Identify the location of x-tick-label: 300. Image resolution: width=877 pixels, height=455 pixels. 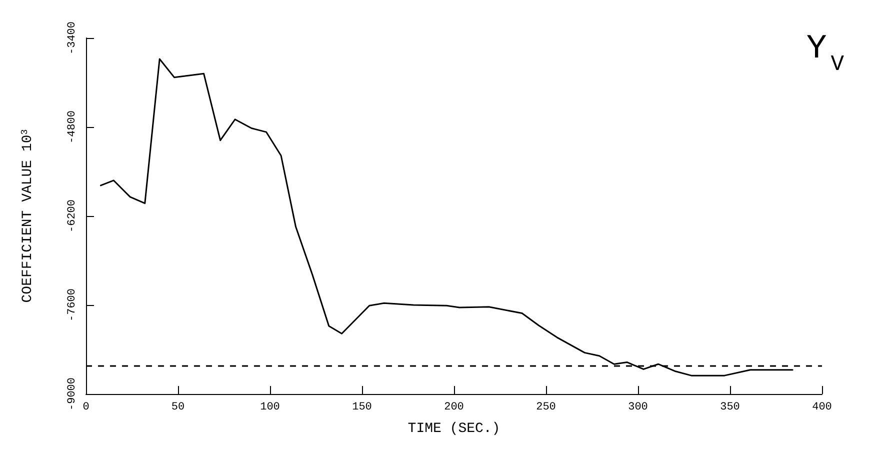
(638, 408).